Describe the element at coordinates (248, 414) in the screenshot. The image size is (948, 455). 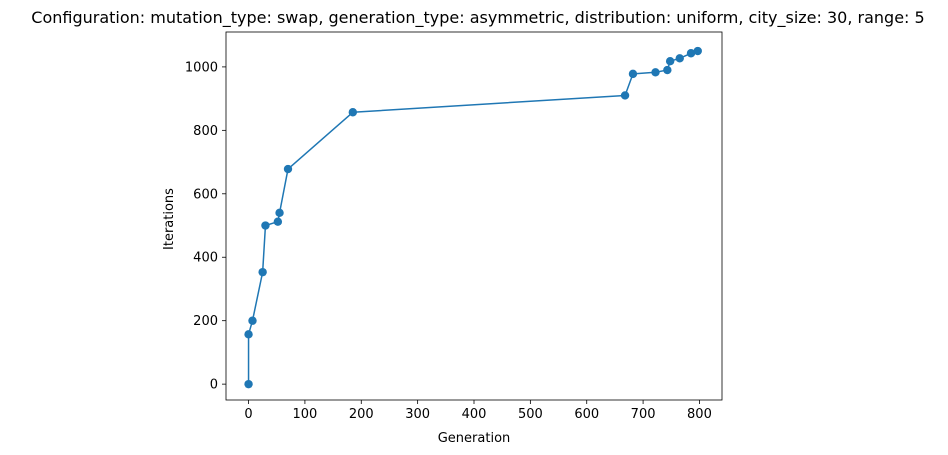
I see `x-tick-label: 0` at that location.